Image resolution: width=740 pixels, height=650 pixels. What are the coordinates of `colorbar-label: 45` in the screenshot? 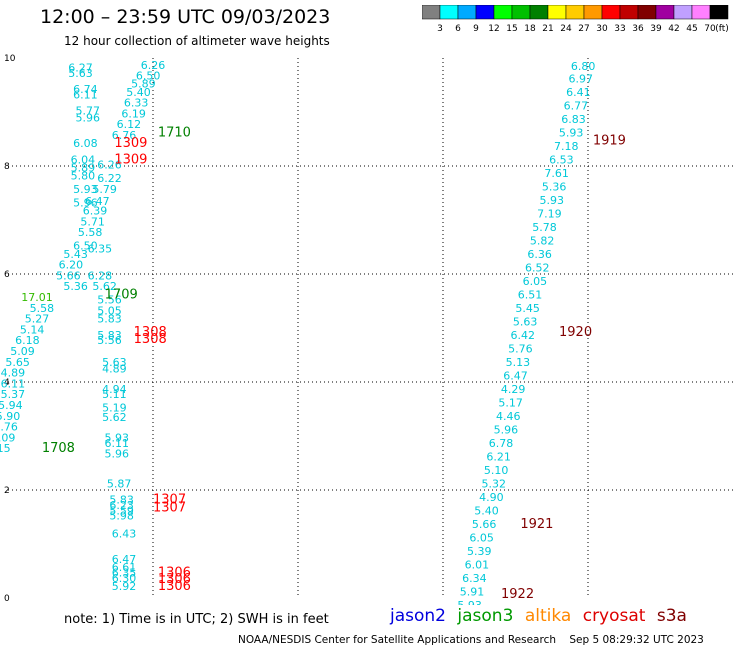 It's located at (691, 29).